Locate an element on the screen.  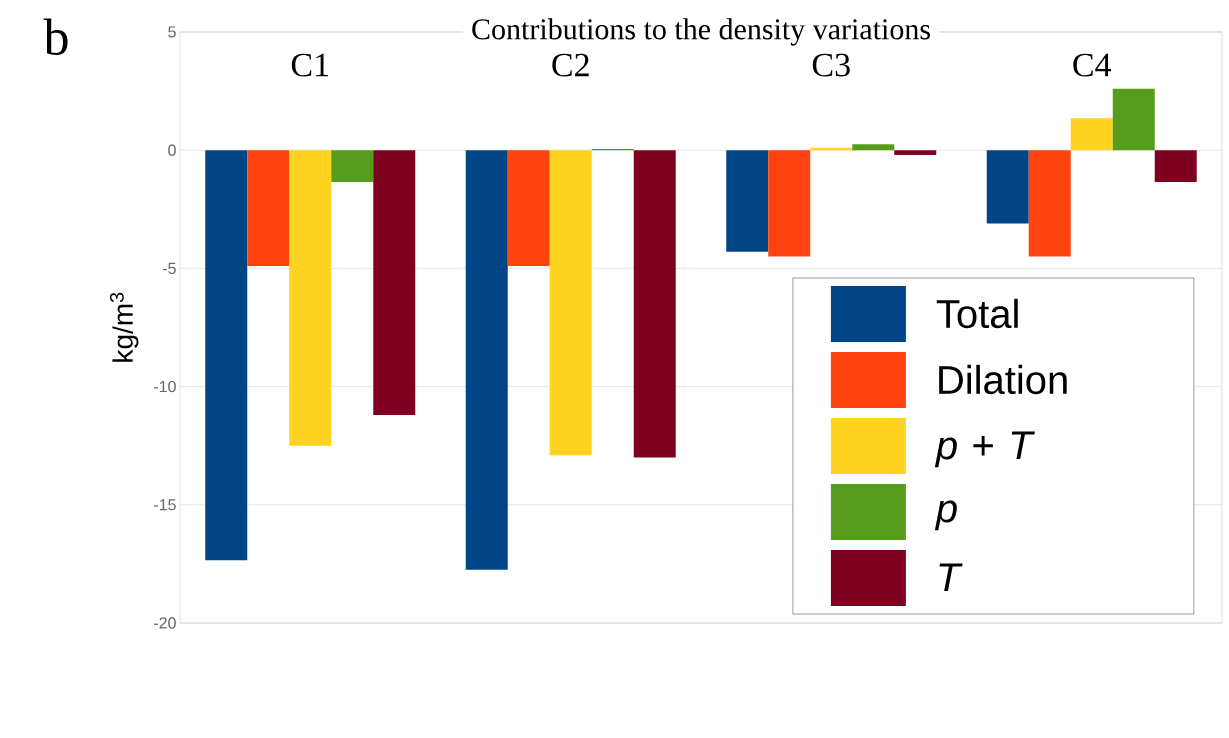
x-tick-label: C2 is located at coordinates (570, 65).